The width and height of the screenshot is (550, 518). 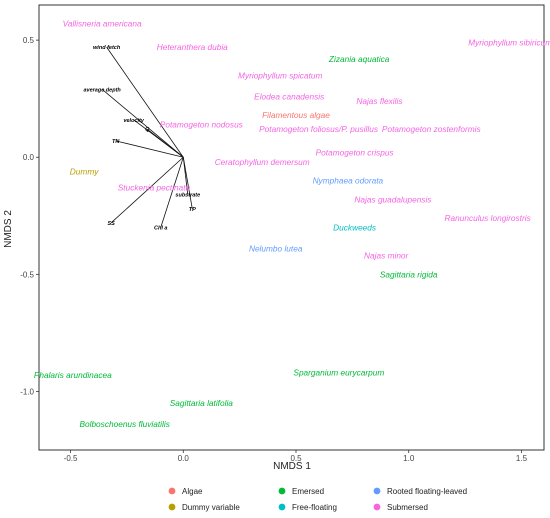 I want to click on x-tick-label: 1.5, so click(x=522, y=458).